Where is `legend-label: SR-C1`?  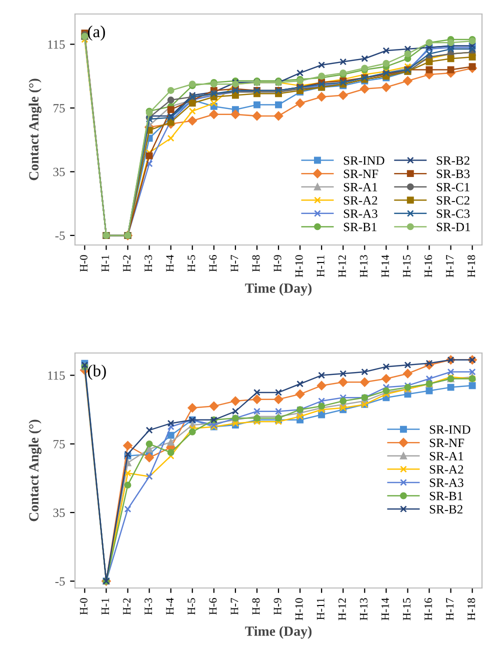
legend-label: SR-C1 is located at coordinates (453, 187).